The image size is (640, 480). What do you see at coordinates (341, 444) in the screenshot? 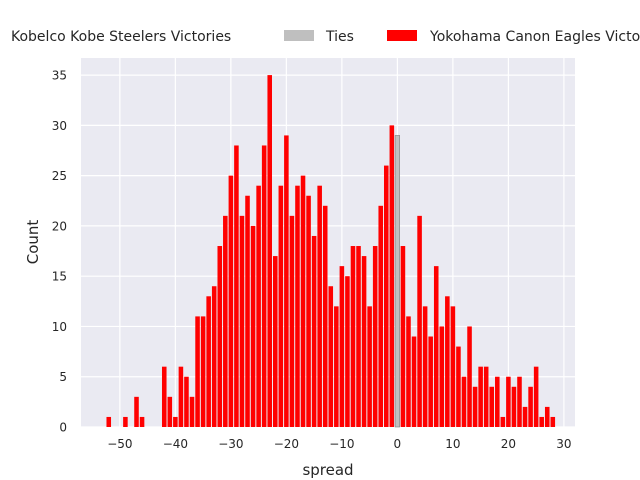
I see `x-tick-label: −10` at bounding box center [341, 444].